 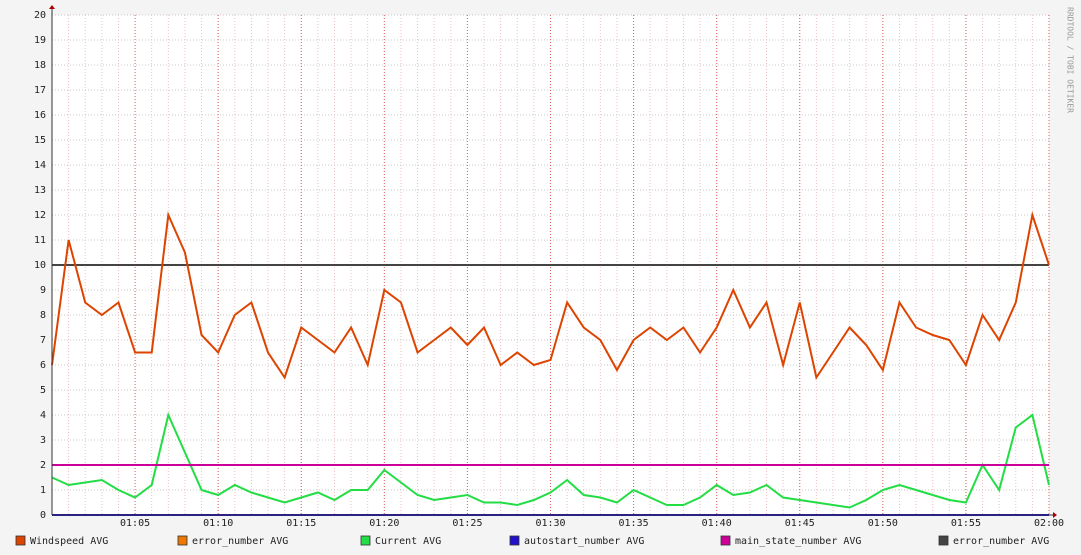 What do you see at coordinates (40, 265) in the screenshot?
I see `y-tick-label: 10` at bounding box center [40, 265].